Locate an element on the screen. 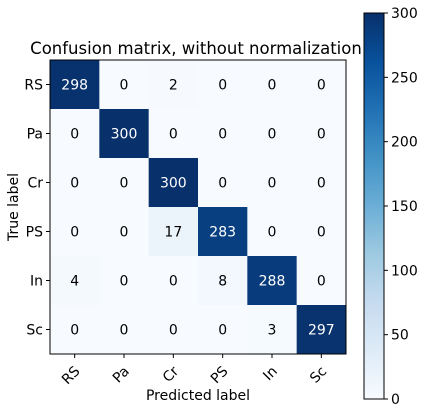 The height and width of the screenshot is (420, 423). colorbar-tick-label: 300 is located at coordinates (404, 14).